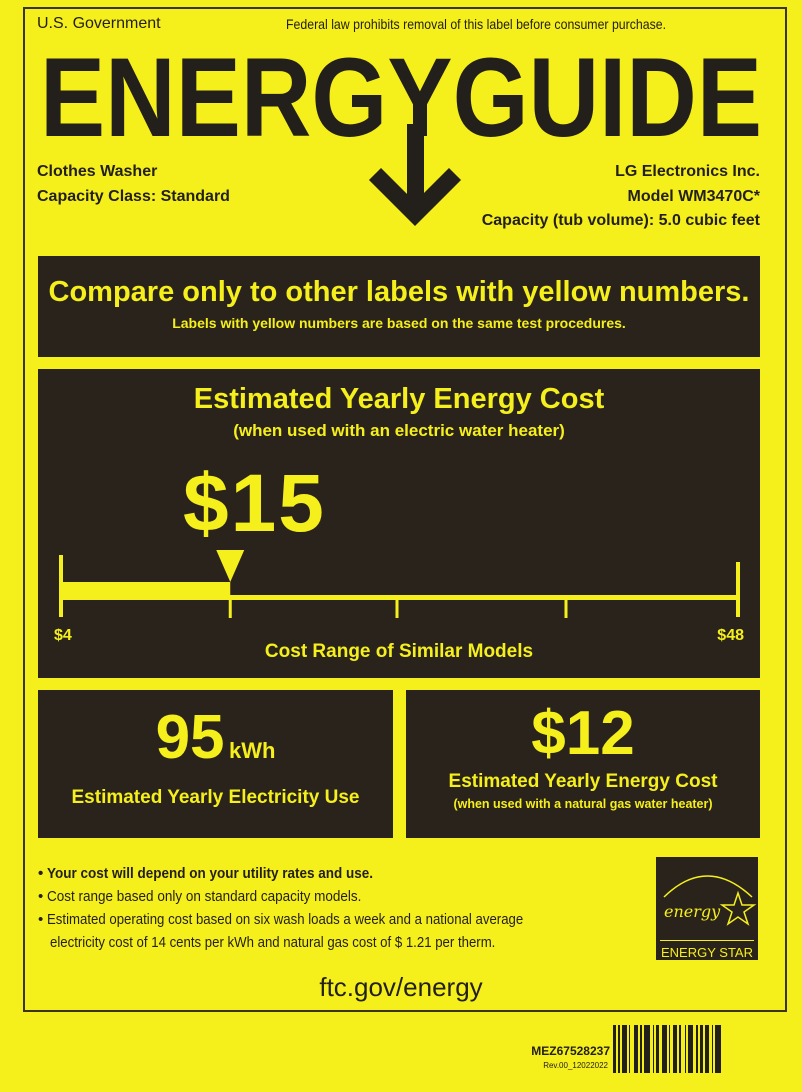 The image size is (802, 1092). Describe the element at coordinates (399, 584) in the screenshot. I see `cost-range-scale` at that location.